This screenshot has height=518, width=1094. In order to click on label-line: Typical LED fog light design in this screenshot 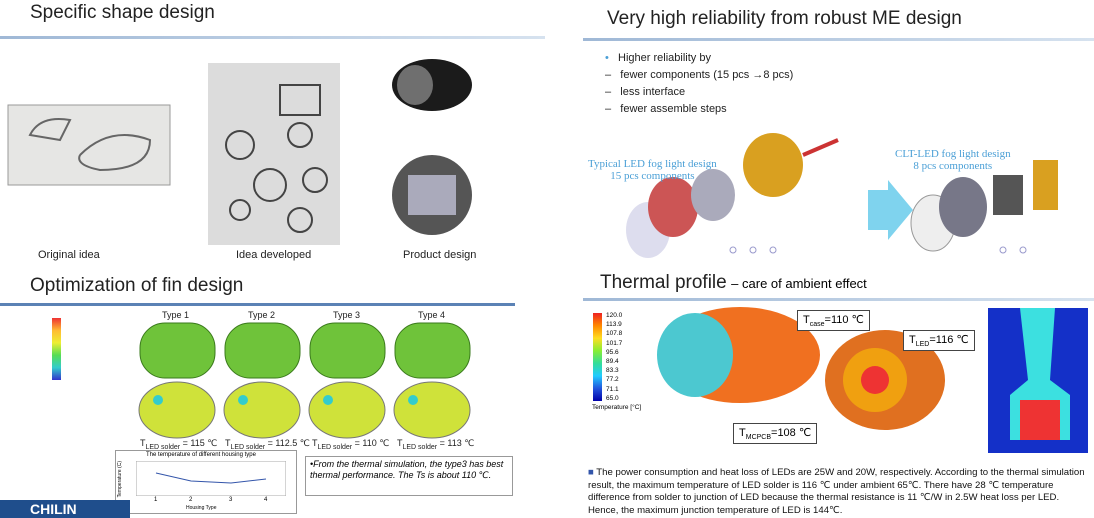, I will do `click(652, 164)`.